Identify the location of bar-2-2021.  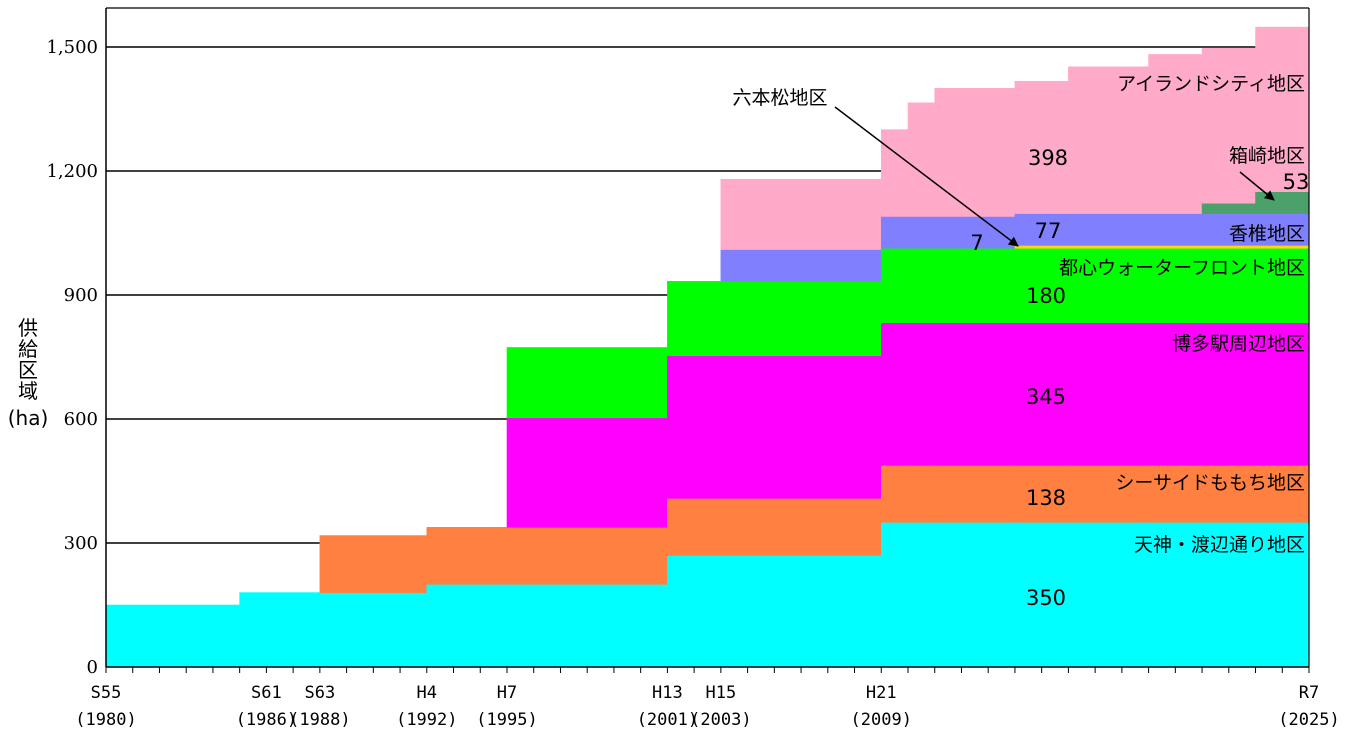
(1228, 394).